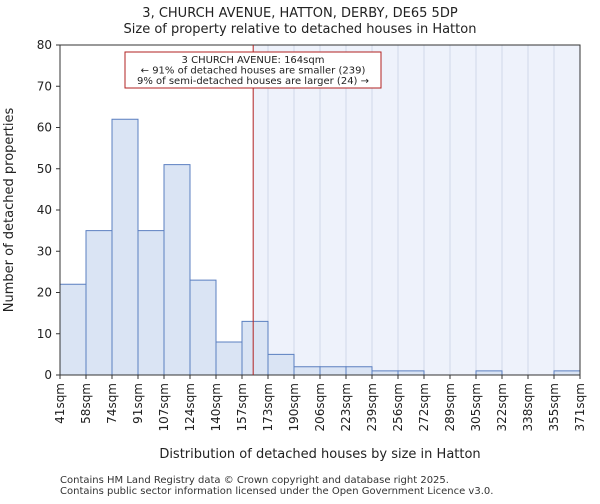 This screenshot has height=504, width=600. I want to click on y-tick-label: 80, so click(44, 45).